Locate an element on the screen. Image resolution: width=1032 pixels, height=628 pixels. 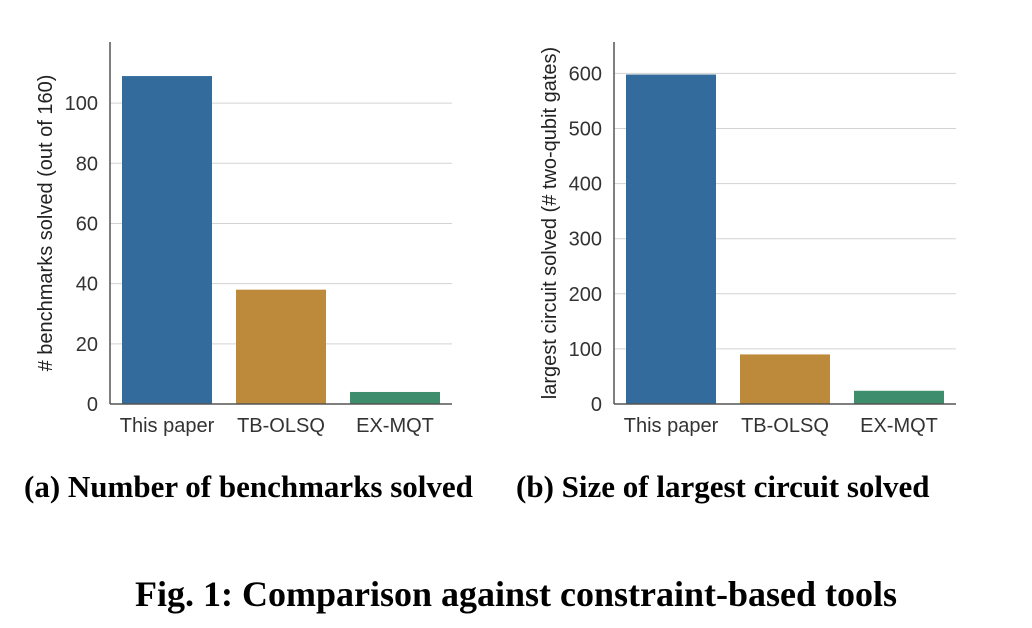
y-tick-label: 40 is located at coordinates (87, 285).